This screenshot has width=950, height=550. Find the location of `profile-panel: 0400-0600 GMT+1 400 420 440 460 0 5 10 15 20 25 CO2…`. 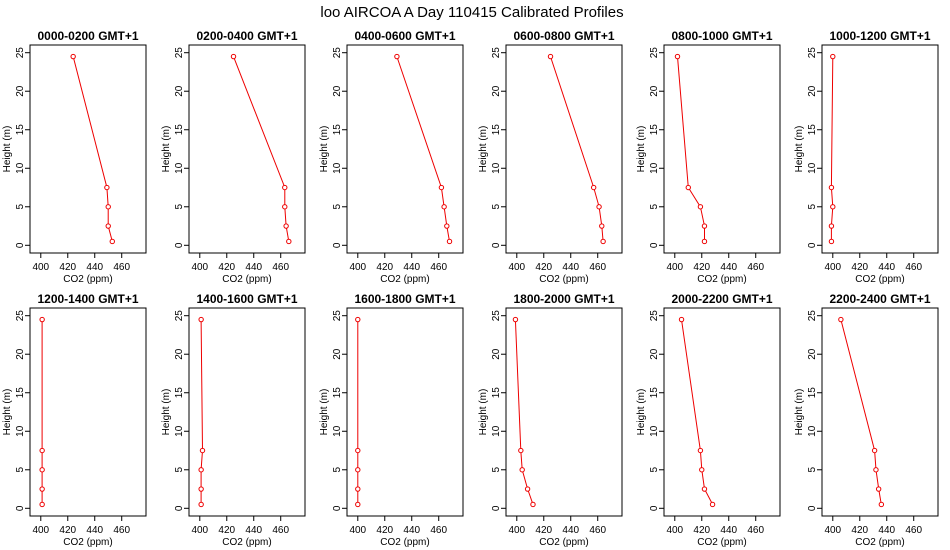

profile-panel: 0400-0600 GMT+1 400 420 440 460 0 5 10 15 20 25 CO2… is located at coordinates (391, 157).